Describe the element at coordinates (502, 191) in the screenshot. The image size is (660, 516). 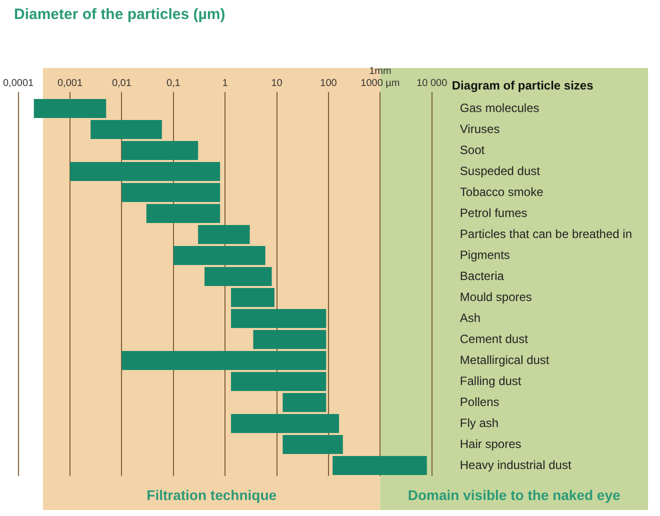
I see `y-tick-label: Tobacco smoke` at that location.